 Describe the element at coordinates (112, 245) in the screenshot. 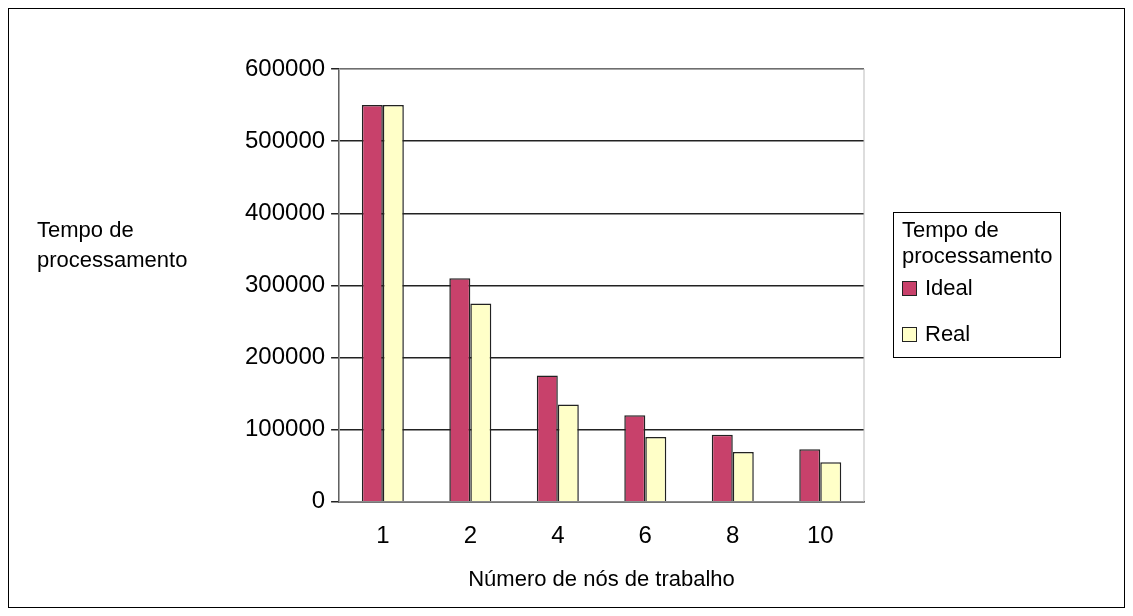

I see `y-axis-title: Tempo de processamento` at that location.